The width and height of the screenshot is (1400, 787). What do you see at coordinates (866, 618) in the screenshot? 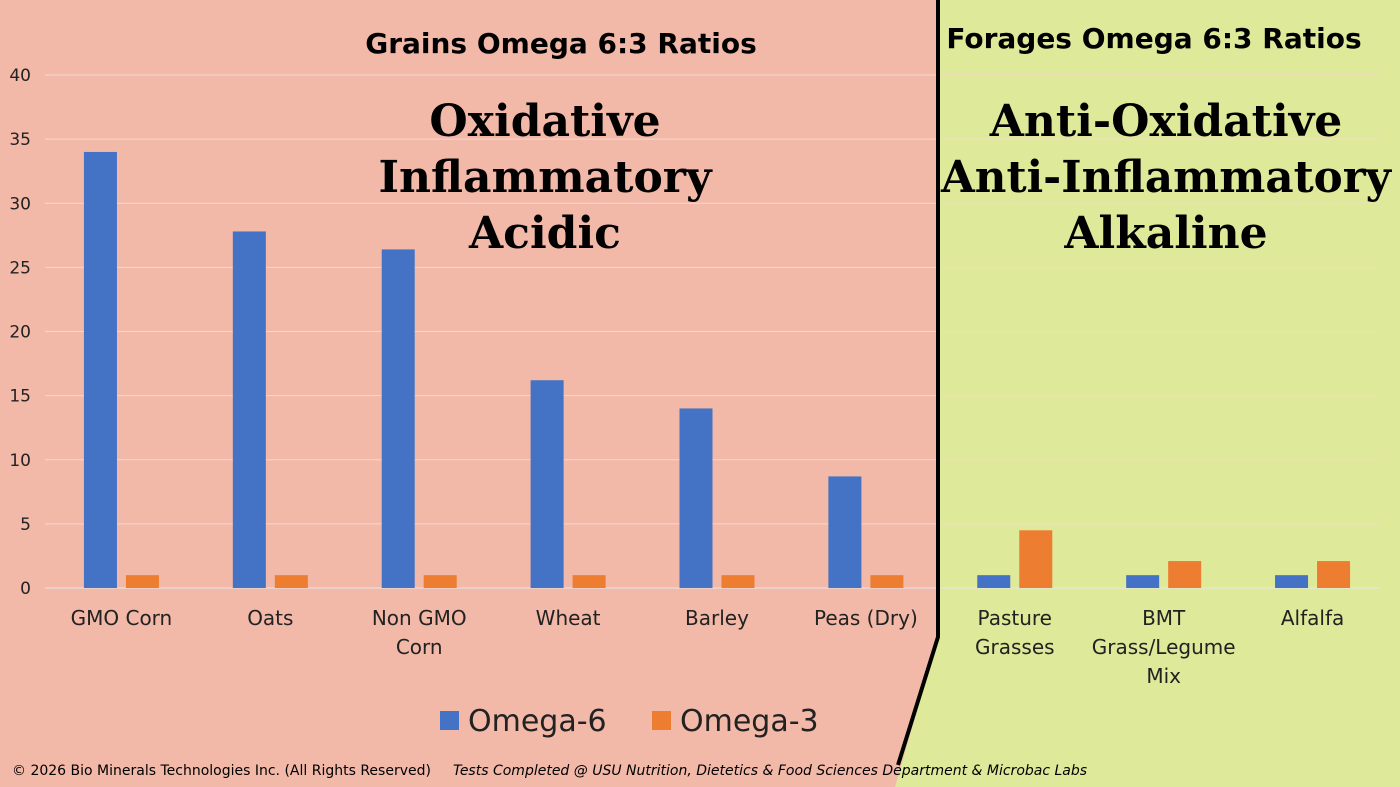
I see `category-label: Peas (Dry)` at bounding box center [866, 618].